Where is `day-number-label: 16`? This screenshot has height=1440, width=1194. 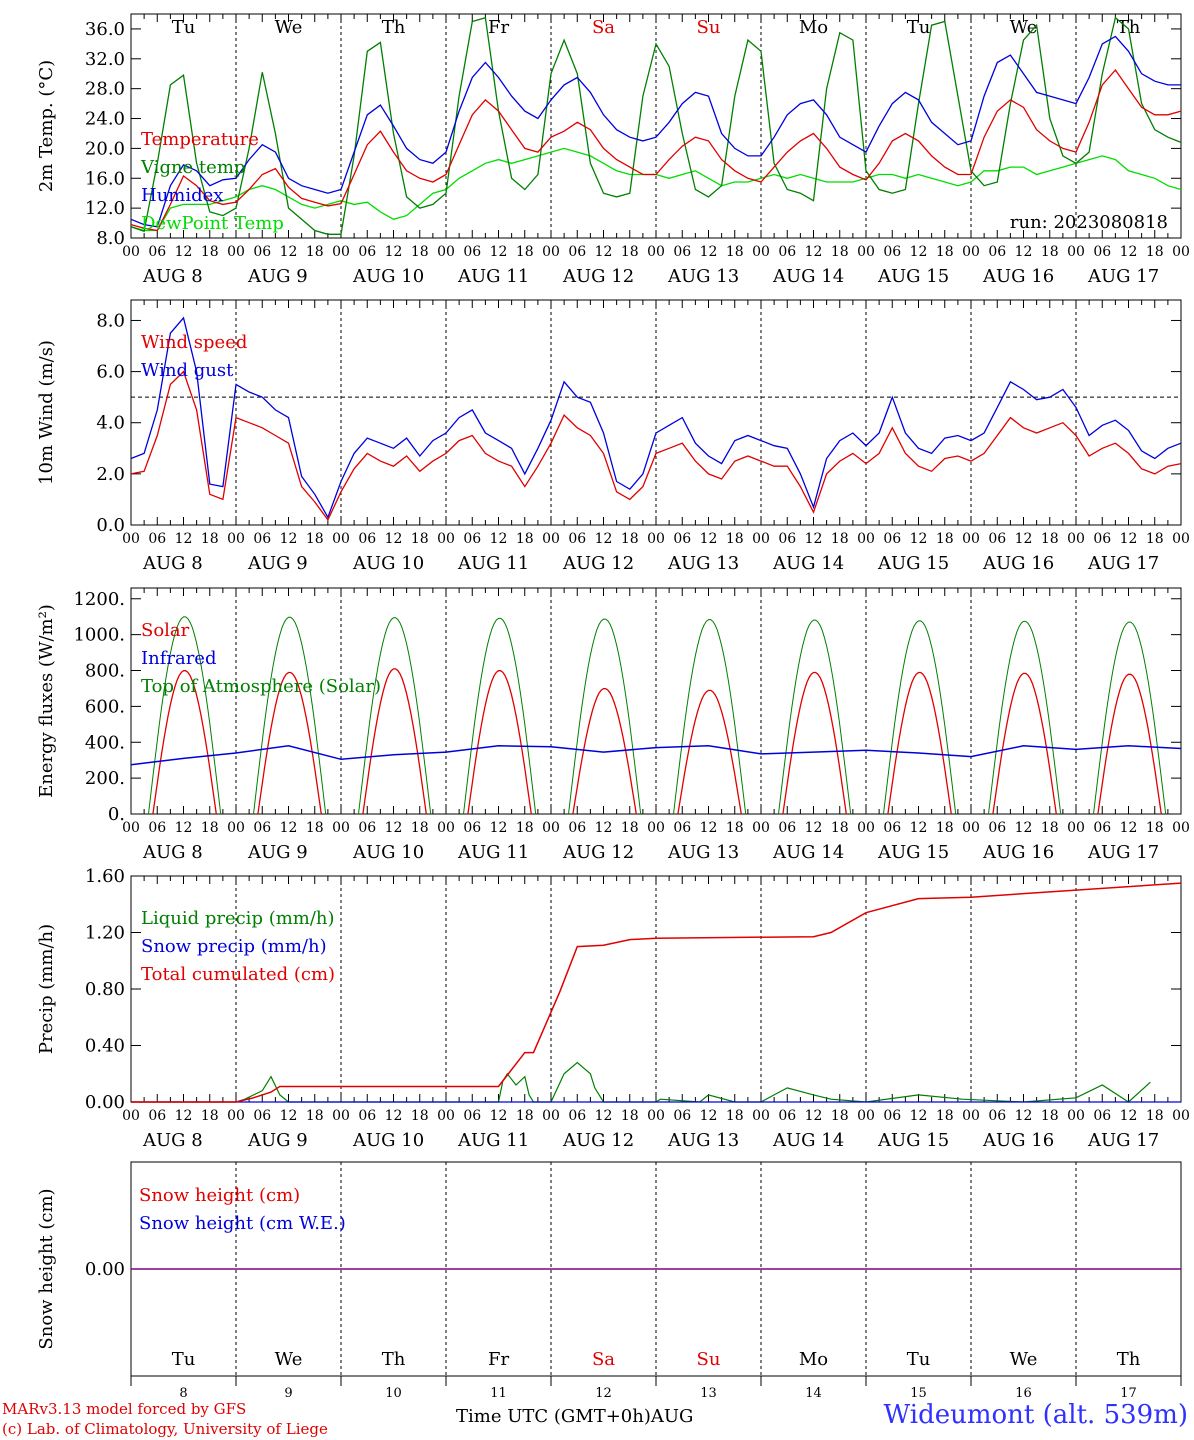 day-number-label: 16 is located at coordinates (1023, 1393).